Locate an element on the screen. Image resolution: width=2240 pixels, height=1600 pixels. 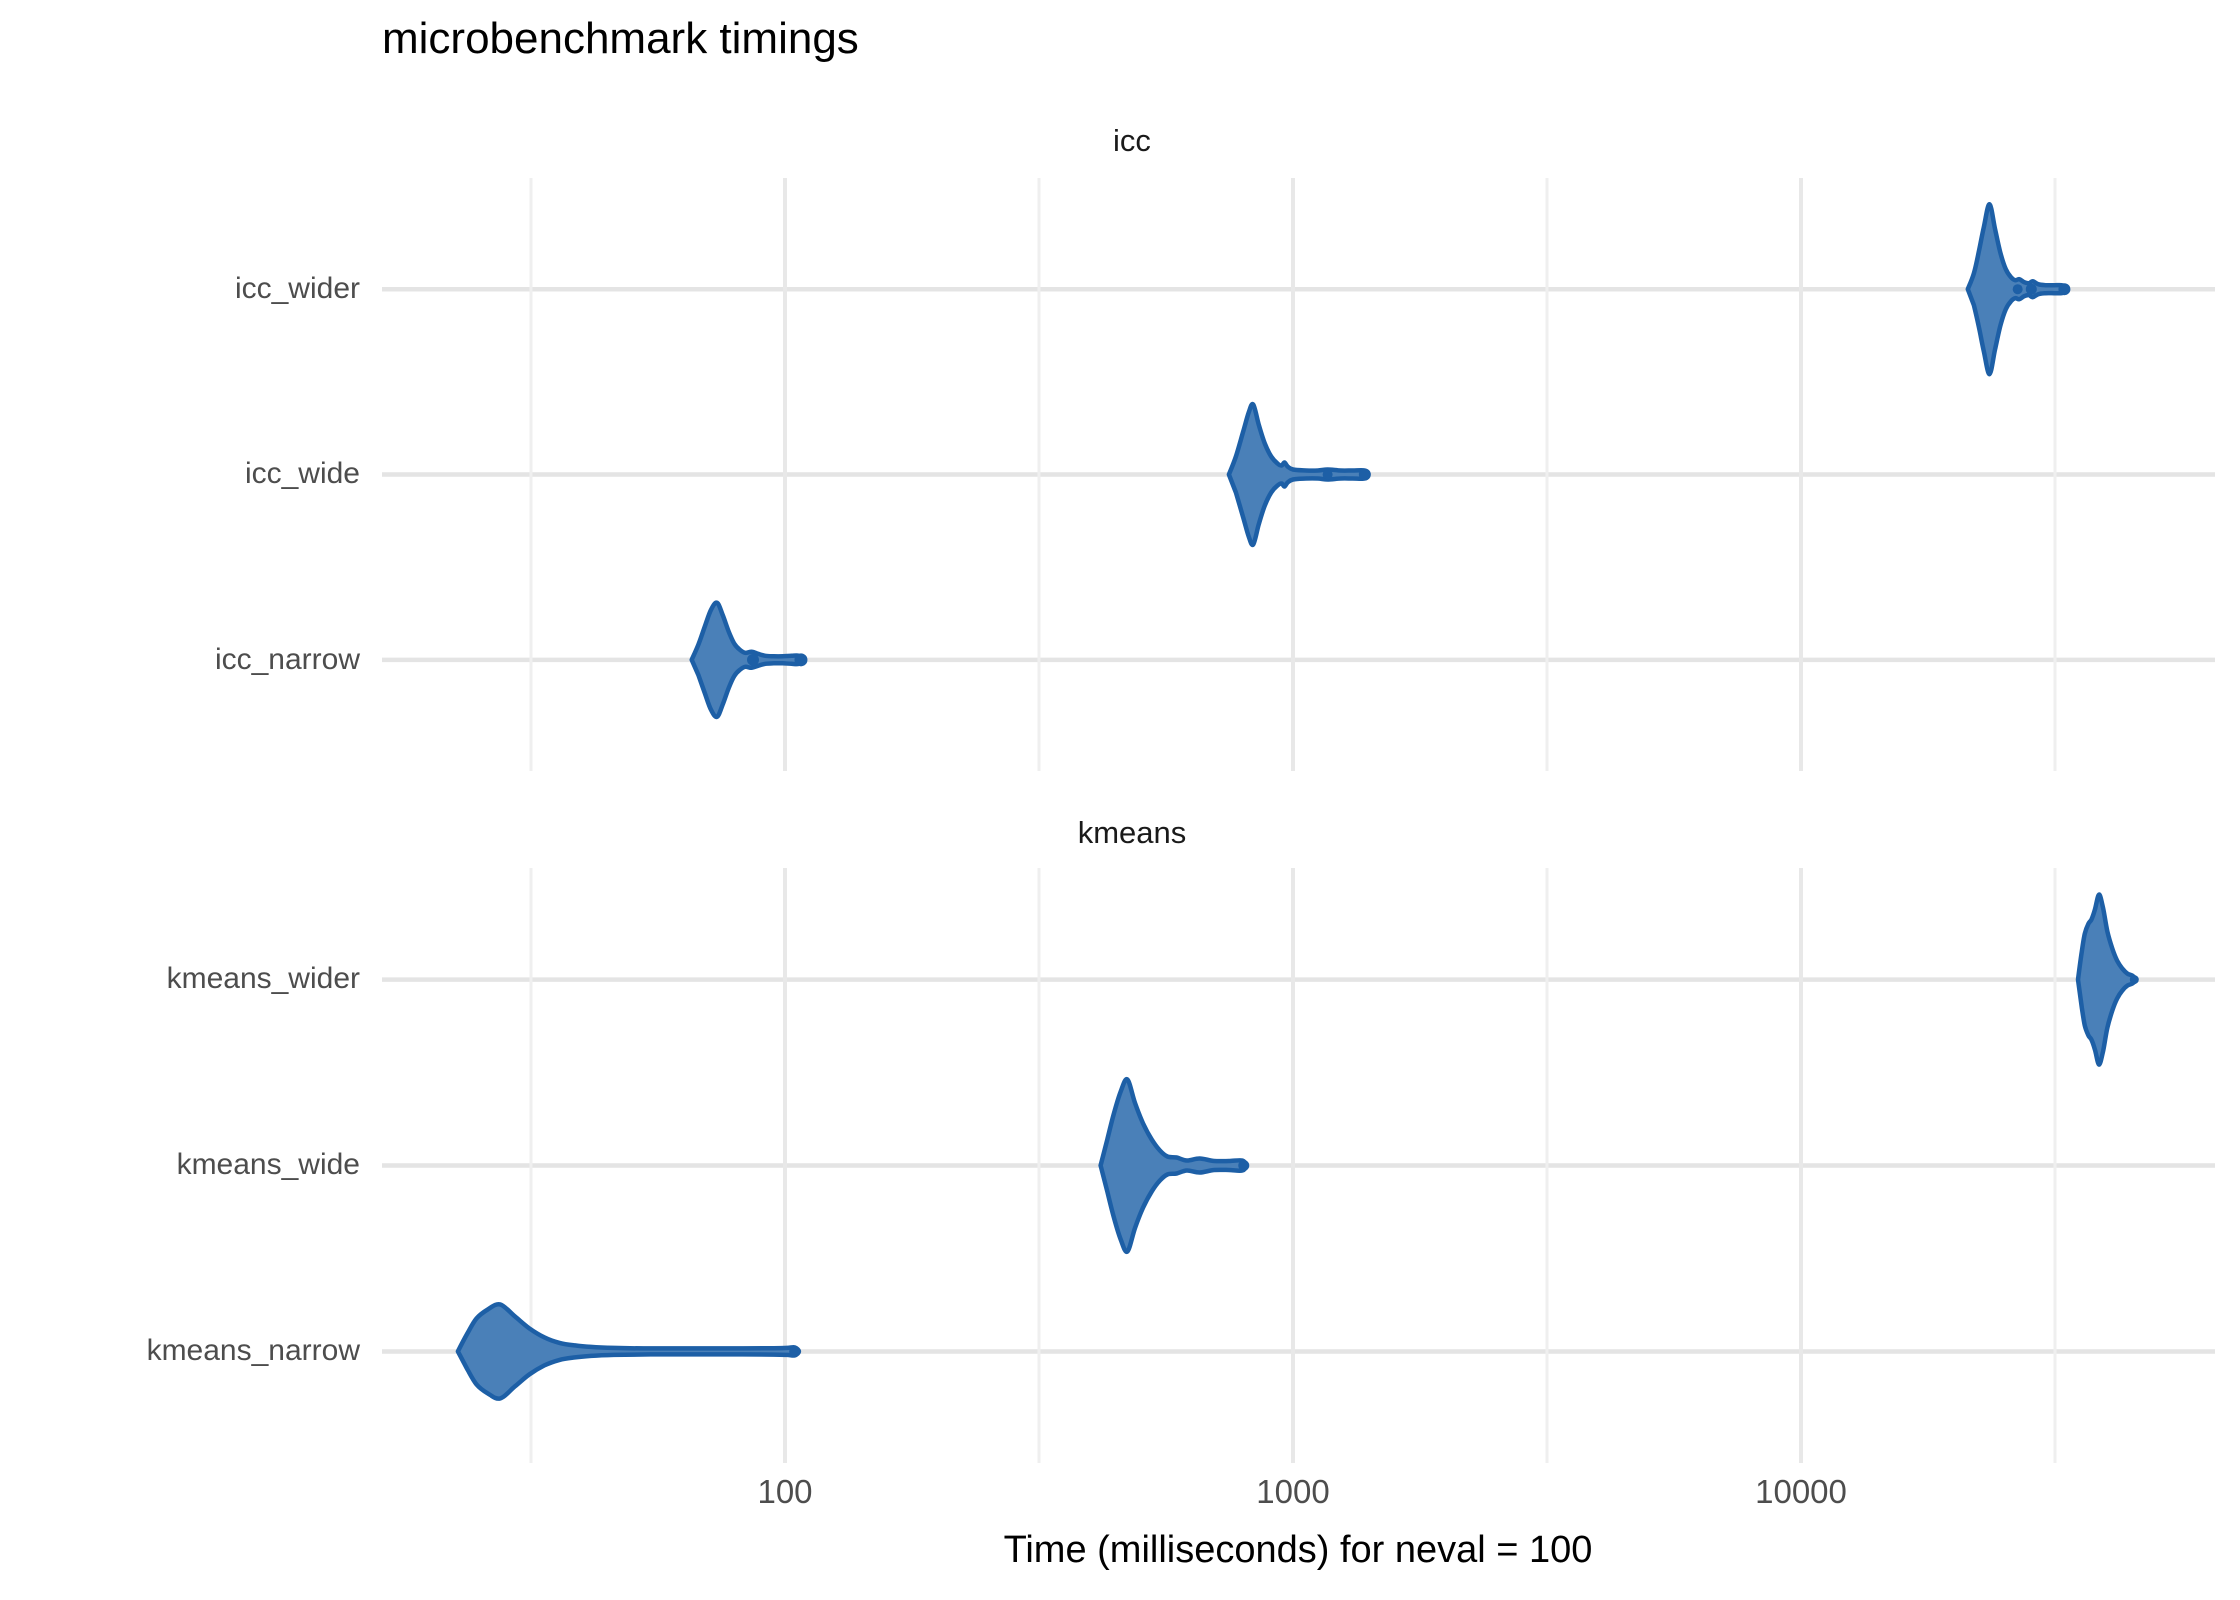
outlier-dot-kmeans_wider is located at coordinates (2134, 980).